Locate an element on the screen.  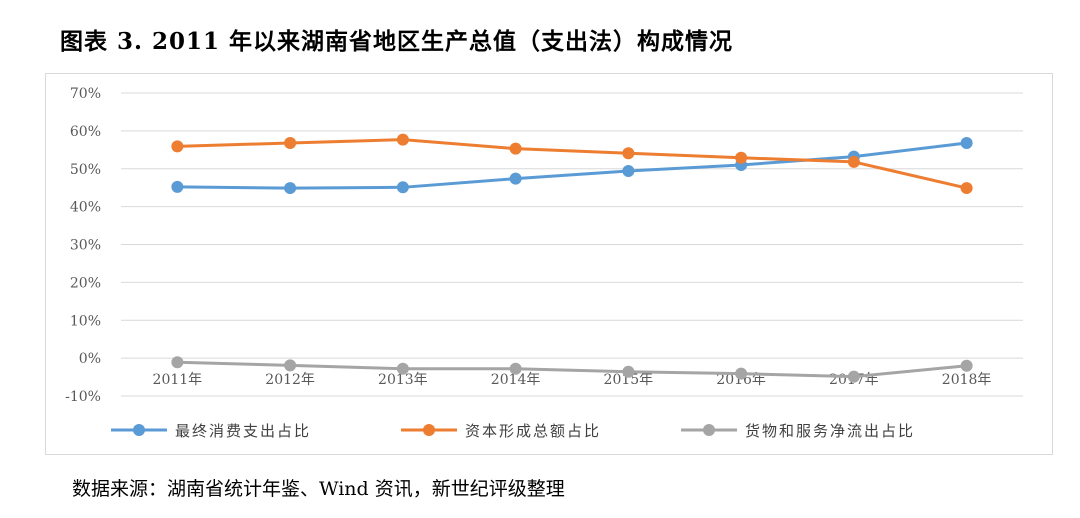
x-axis-ticks: 2011年2012年2013年2014年2015年2016年2017年2018年 is located at coordinates (572, 380).